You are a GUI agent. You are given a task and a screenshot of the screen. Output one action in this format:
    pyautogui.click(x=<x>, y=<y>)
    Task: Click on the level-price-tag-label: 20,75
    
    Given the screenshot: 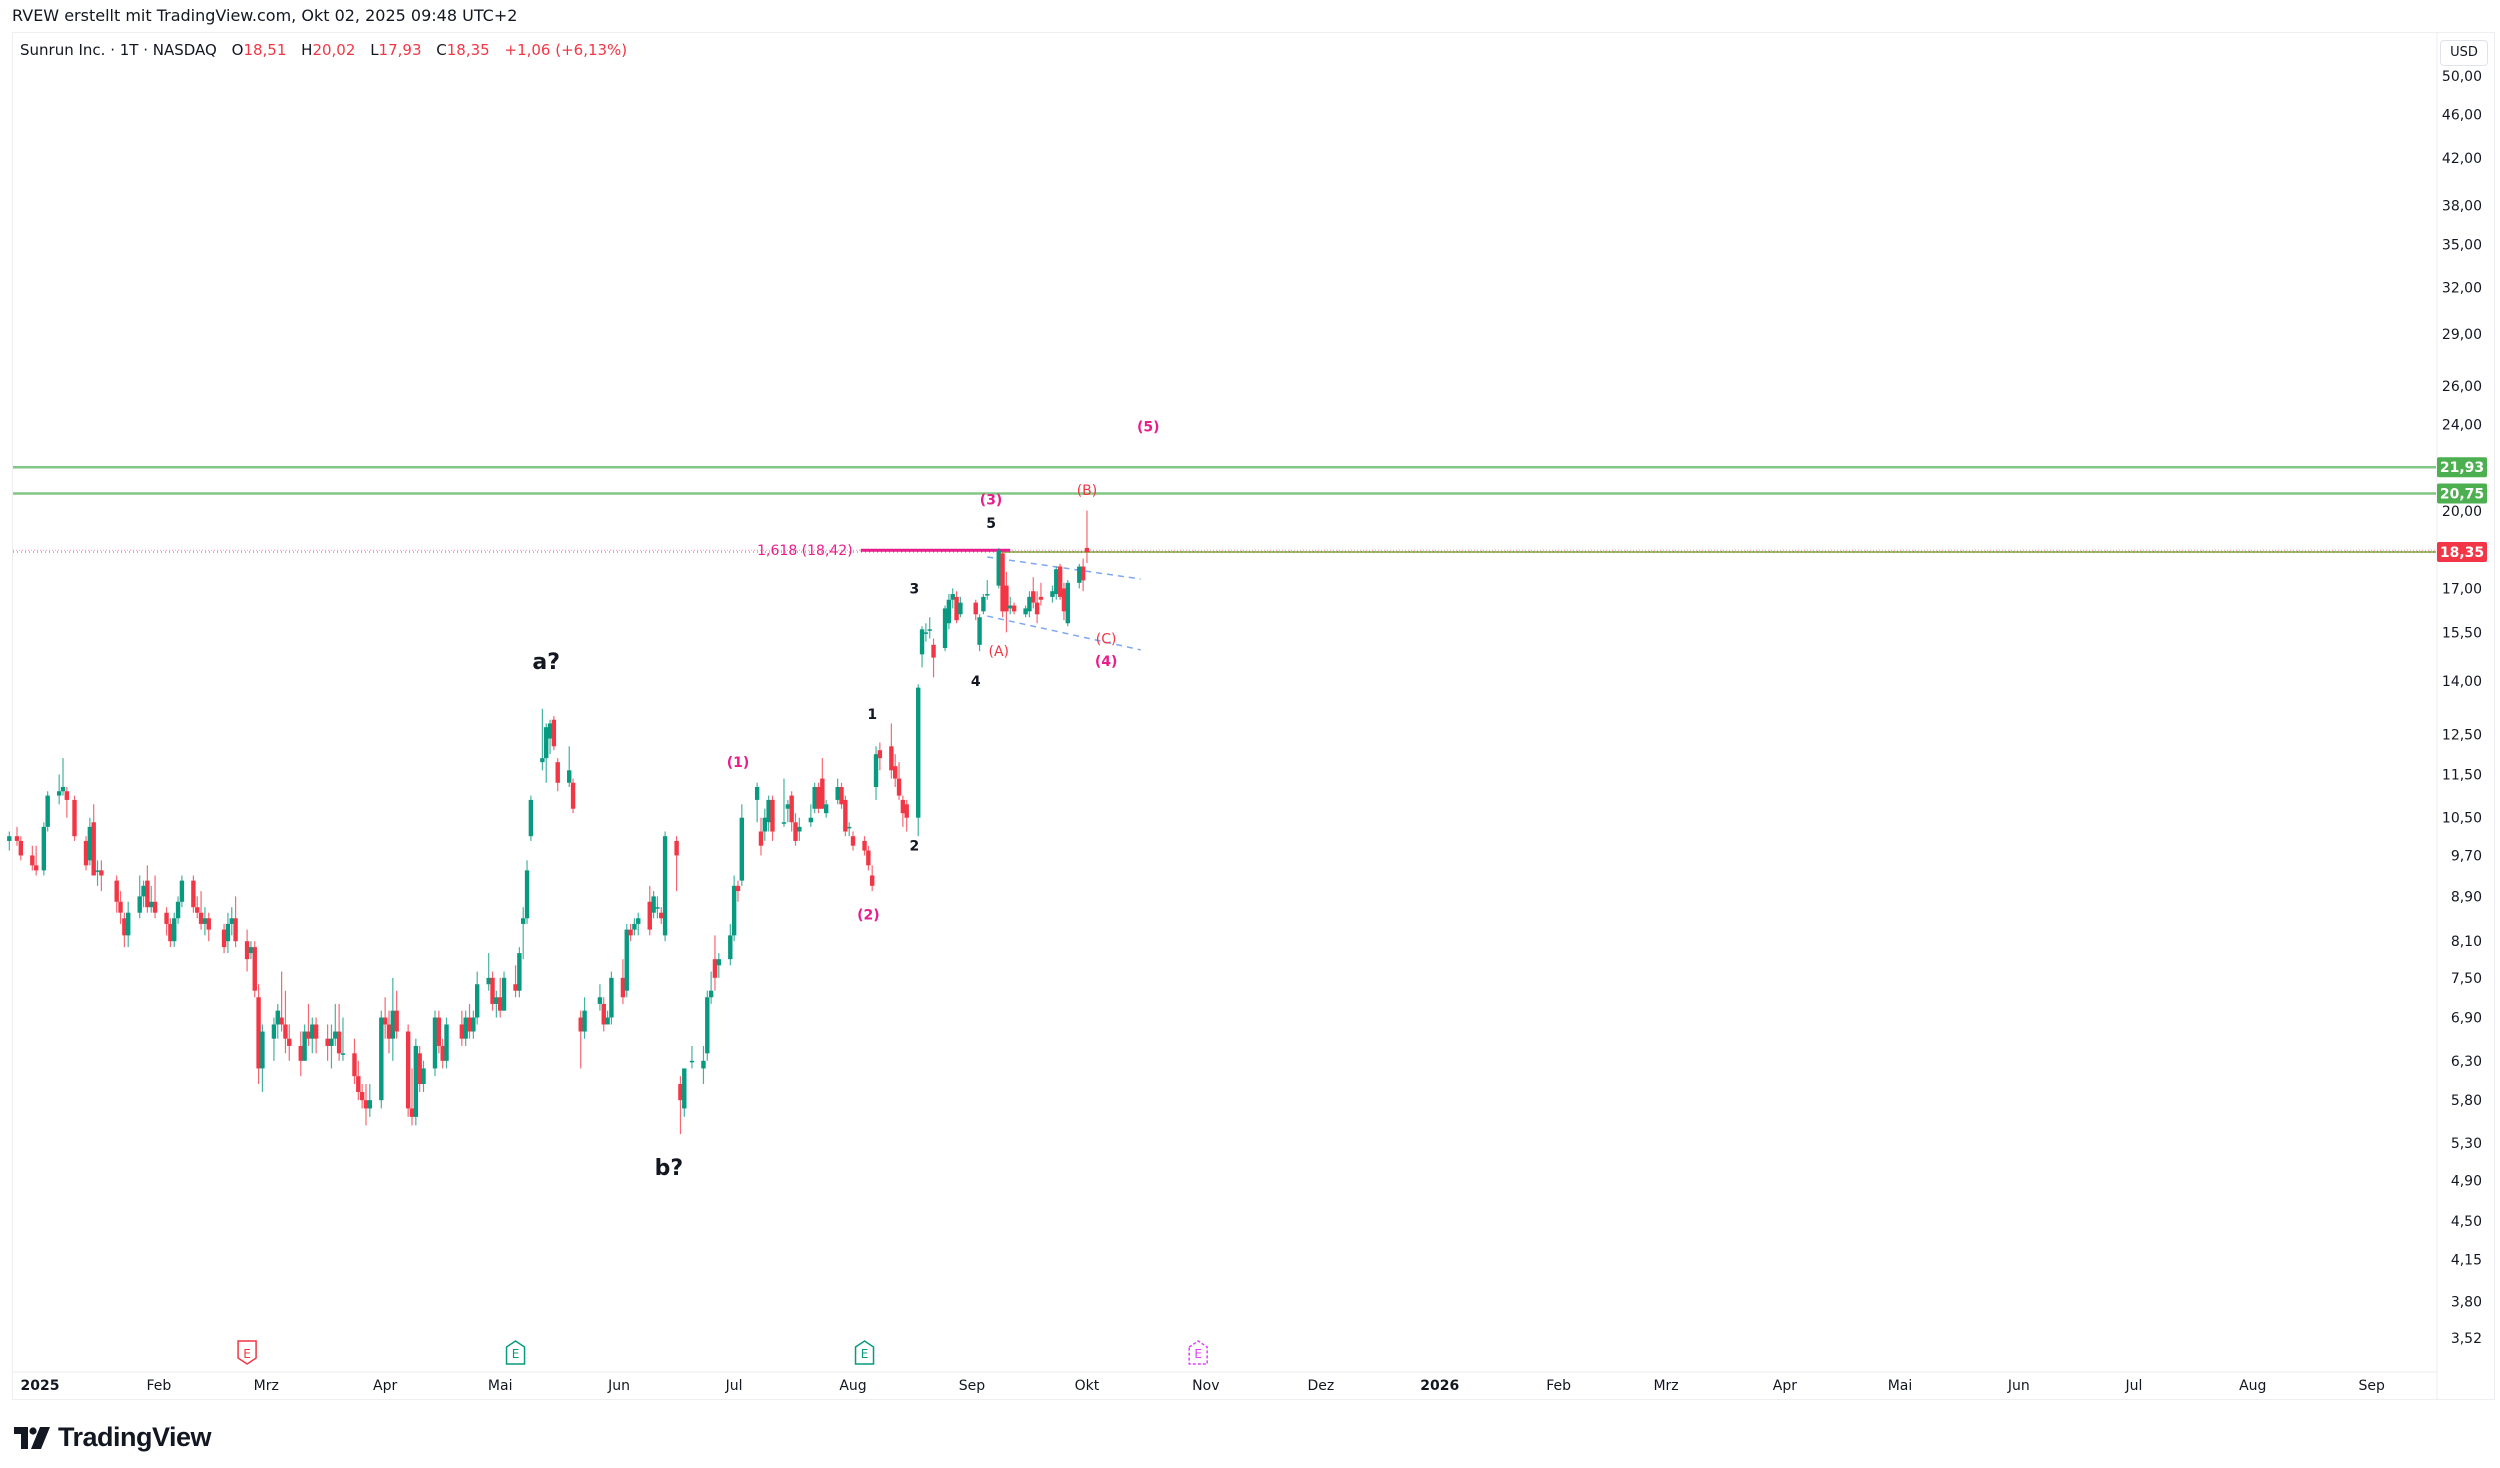 What is the action you would take?
    pyautogui.click(x=2462, y=495)
    